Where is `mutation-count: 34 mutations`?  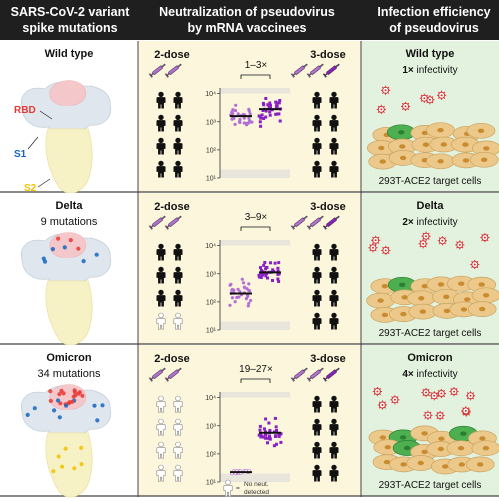
mutation-count: 34 mutations is located at coordinates (69, 374).